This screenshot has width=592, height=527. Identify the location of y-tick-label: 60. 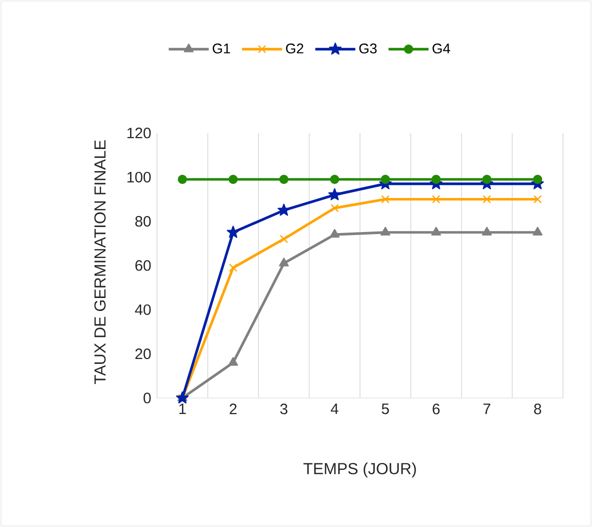
(143, 265).